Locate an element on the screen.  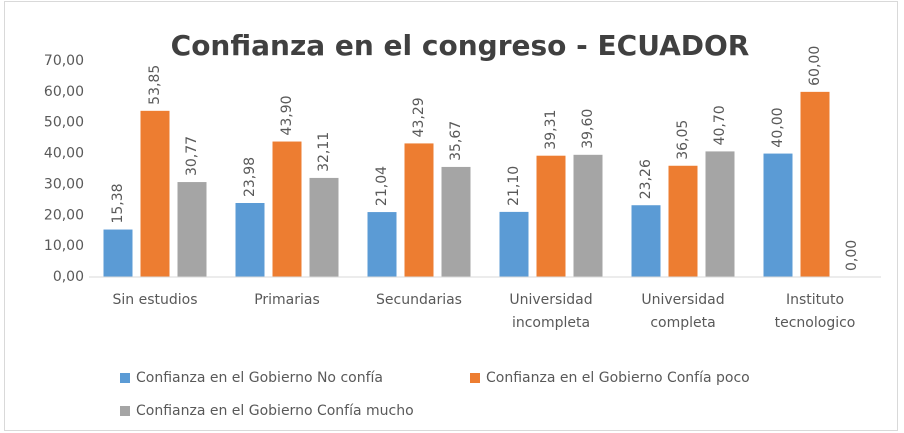
y-tick-label: 20,00 is located at coordinates (64, 215).